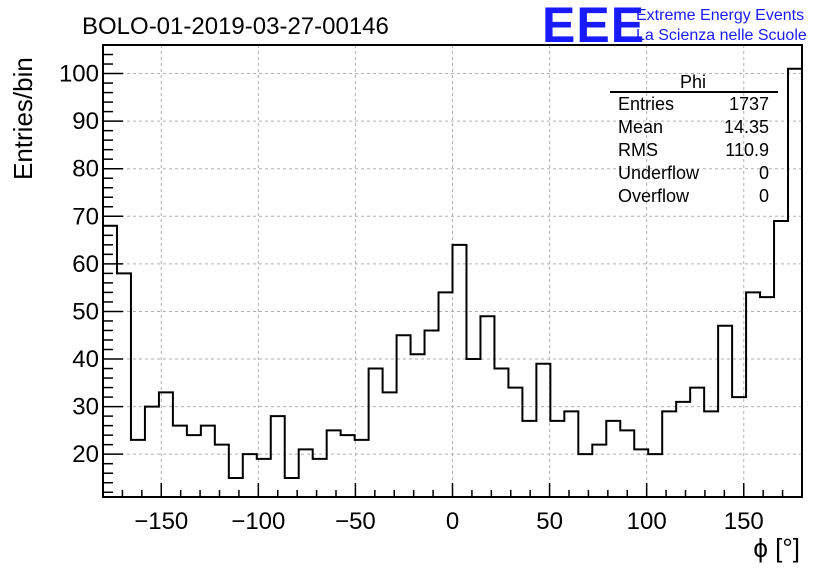 Image resolution: width=836 pixels, height=572 pixels. What do you see at coordinates (258, 521) in the screenshot?
I see `x-tick-label: −100` at bounding box center [258, 521].